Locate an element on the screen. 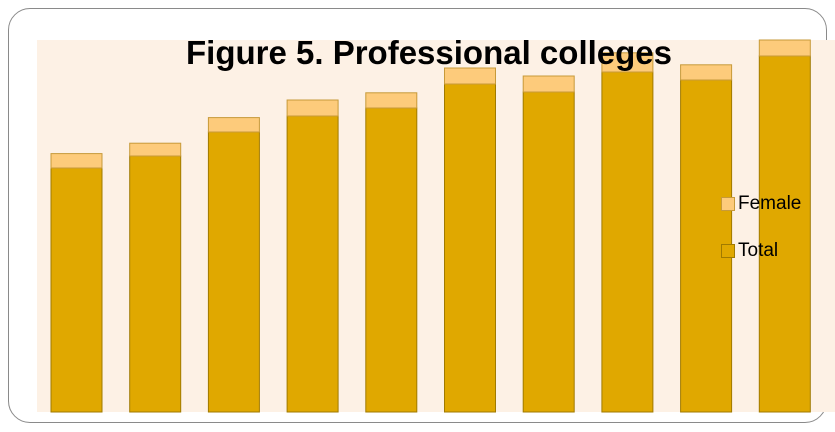 This screenshot has width=835, height=432. legend-item-total: Total is located at coordinates (761, 251).